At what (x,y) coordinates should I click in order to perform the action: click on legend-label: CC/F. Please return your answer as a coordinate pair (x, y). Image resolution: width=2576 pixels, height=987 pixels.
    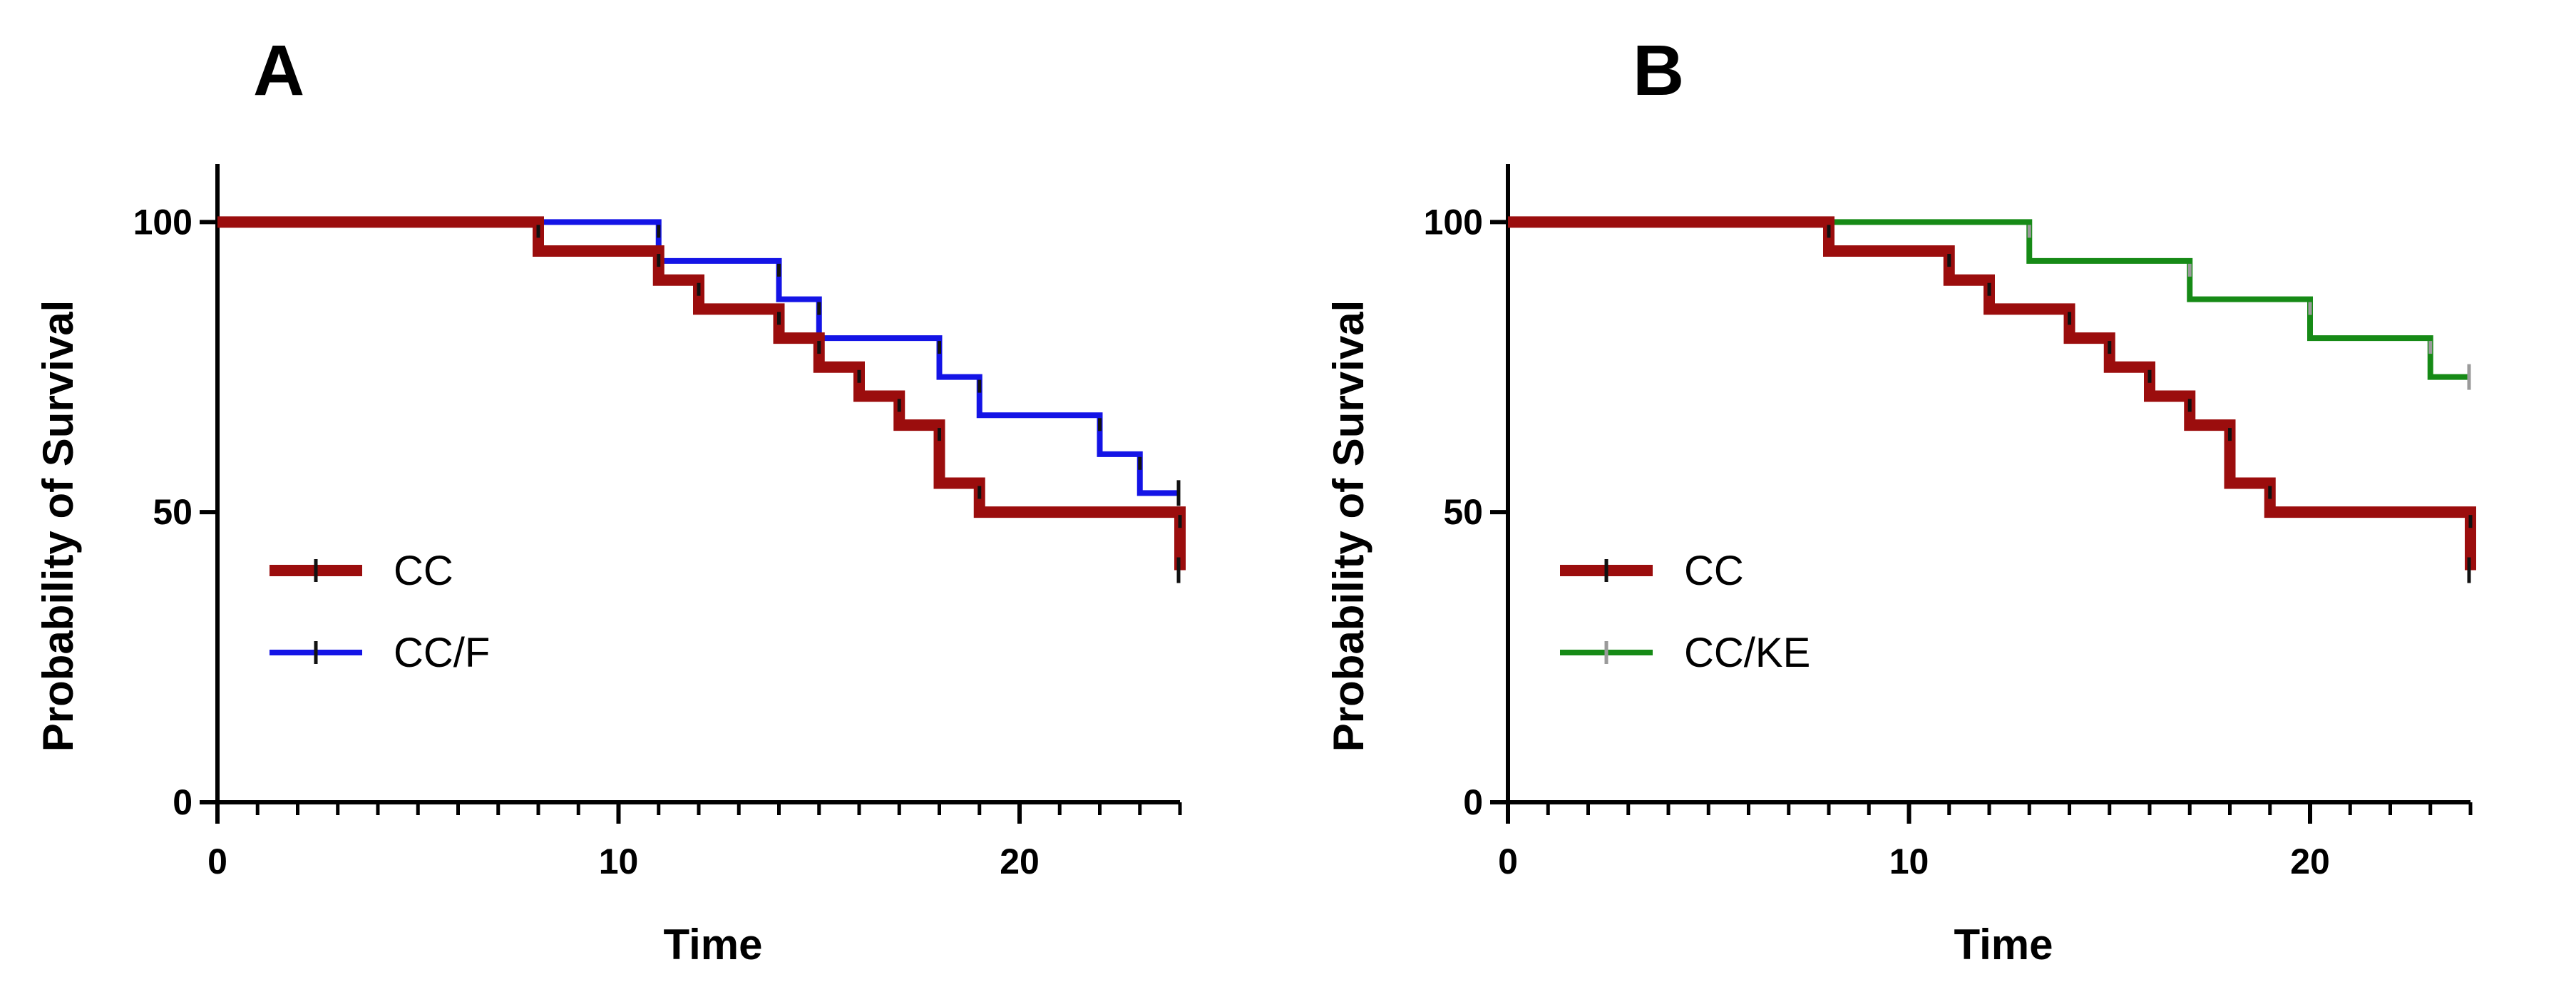
    Looking at the image, I should click on (442, 653).